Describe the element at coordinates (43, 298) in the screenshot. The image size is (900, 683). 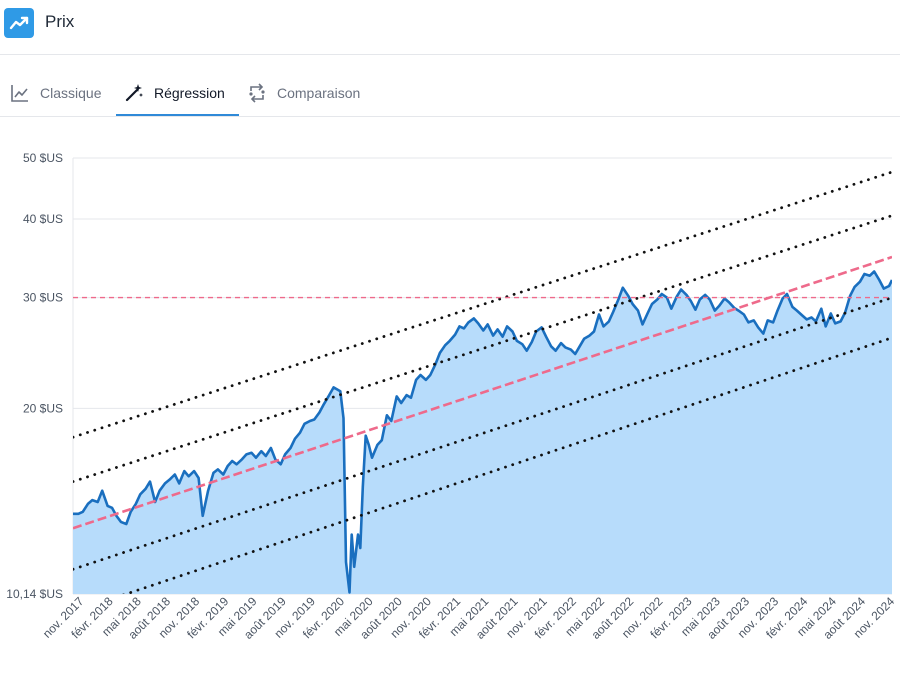
I see `y-tick-label: 30 $US` at that location.